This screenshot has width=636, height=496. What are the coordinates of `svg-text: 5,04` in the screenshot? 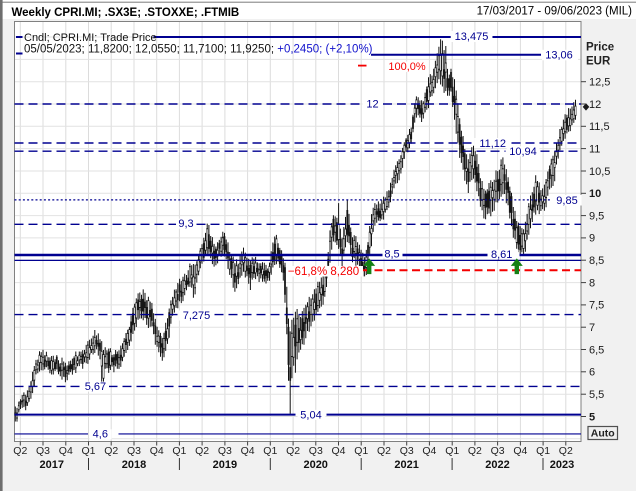 It's located at (310, 415).